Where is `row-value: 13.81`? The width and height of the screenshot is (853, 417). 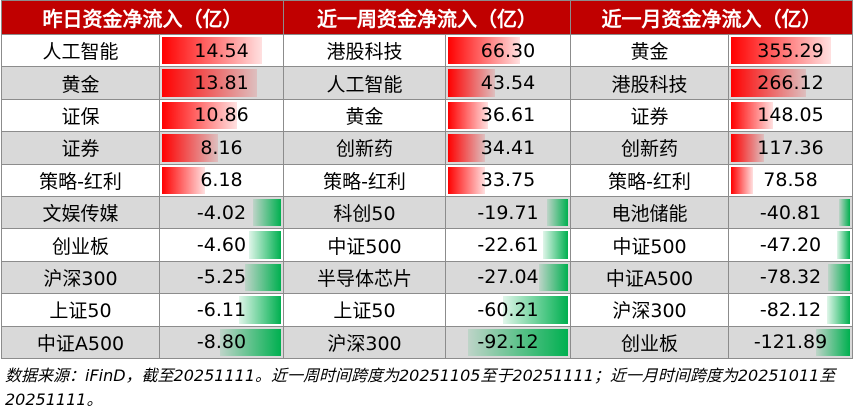
row-value: 13.81 is located at coordinates (221, 83).